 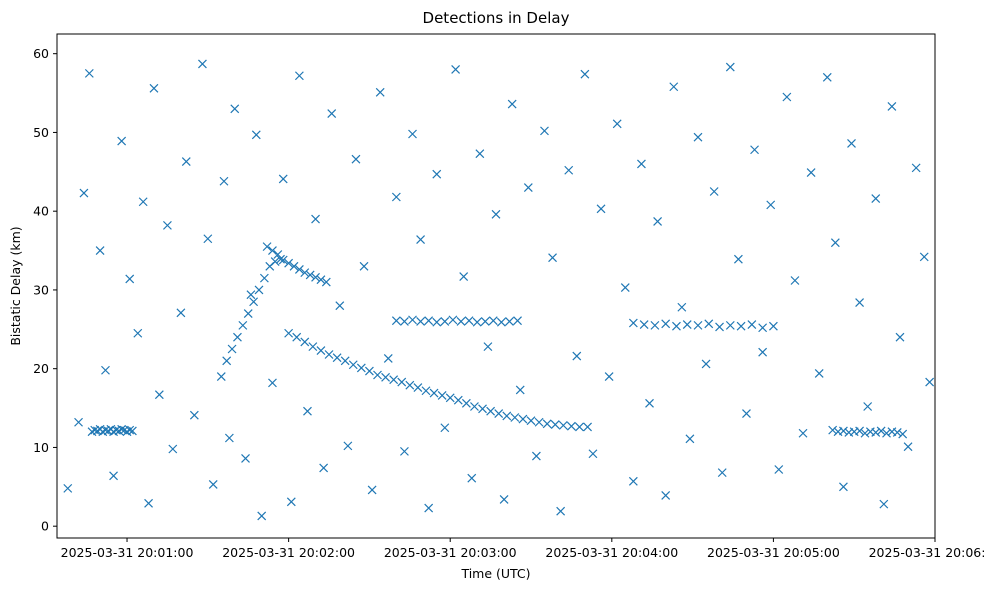 I want to click on x-tick-label: 2025-03-31 20:06:00, so click(x=927, y=552).